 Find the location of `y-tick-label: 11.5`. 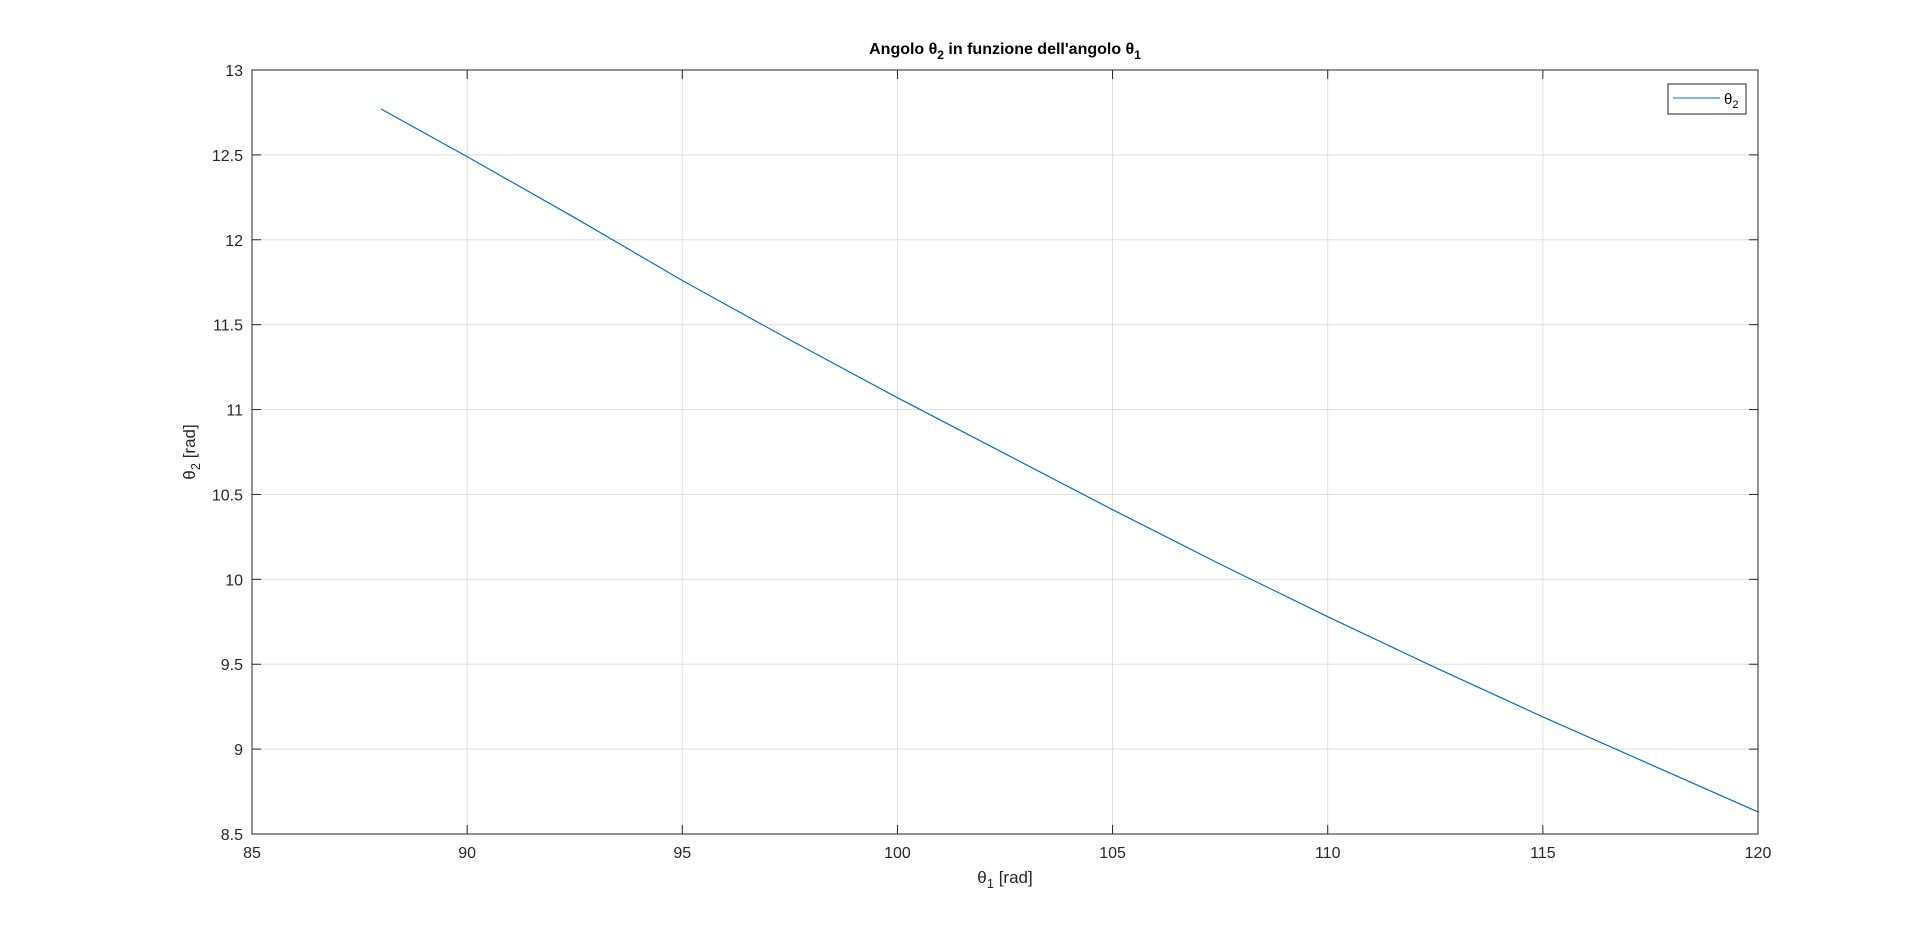

y-tick-label: 11.5 is located at coordinates (228, 326).